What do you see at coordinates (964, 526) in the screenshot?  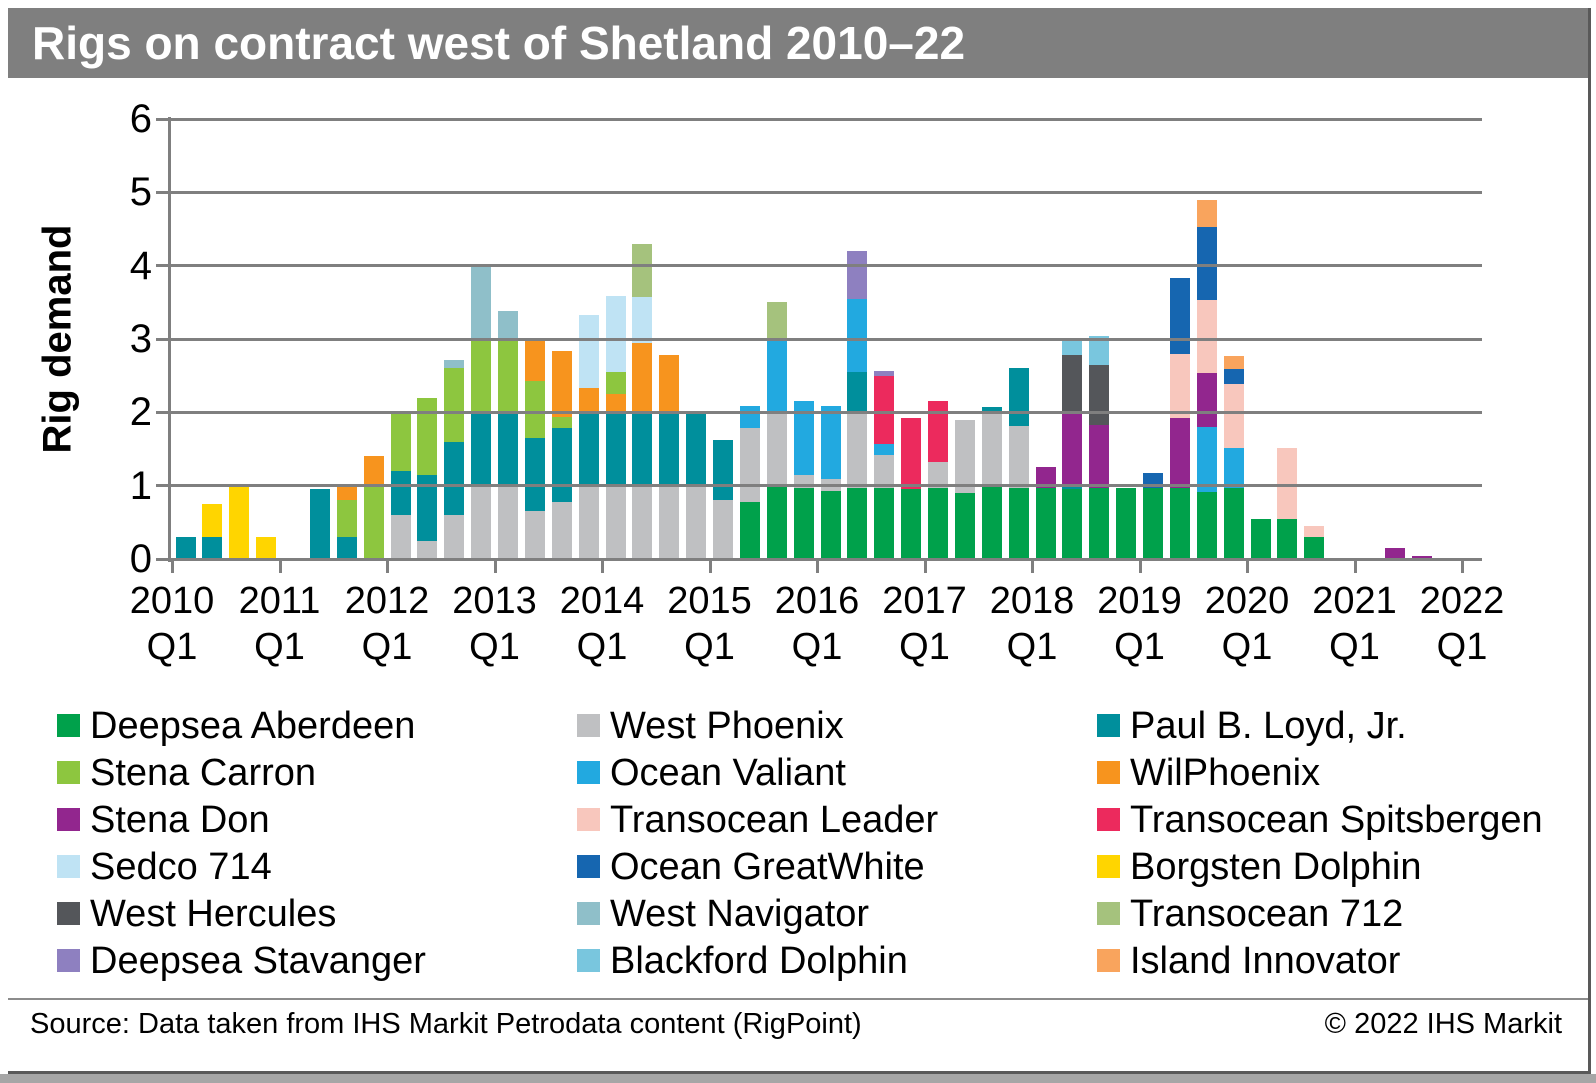 I see `bar-segment-2017-q2-deepsea-aberdeen` at bounding box center [964, 526].